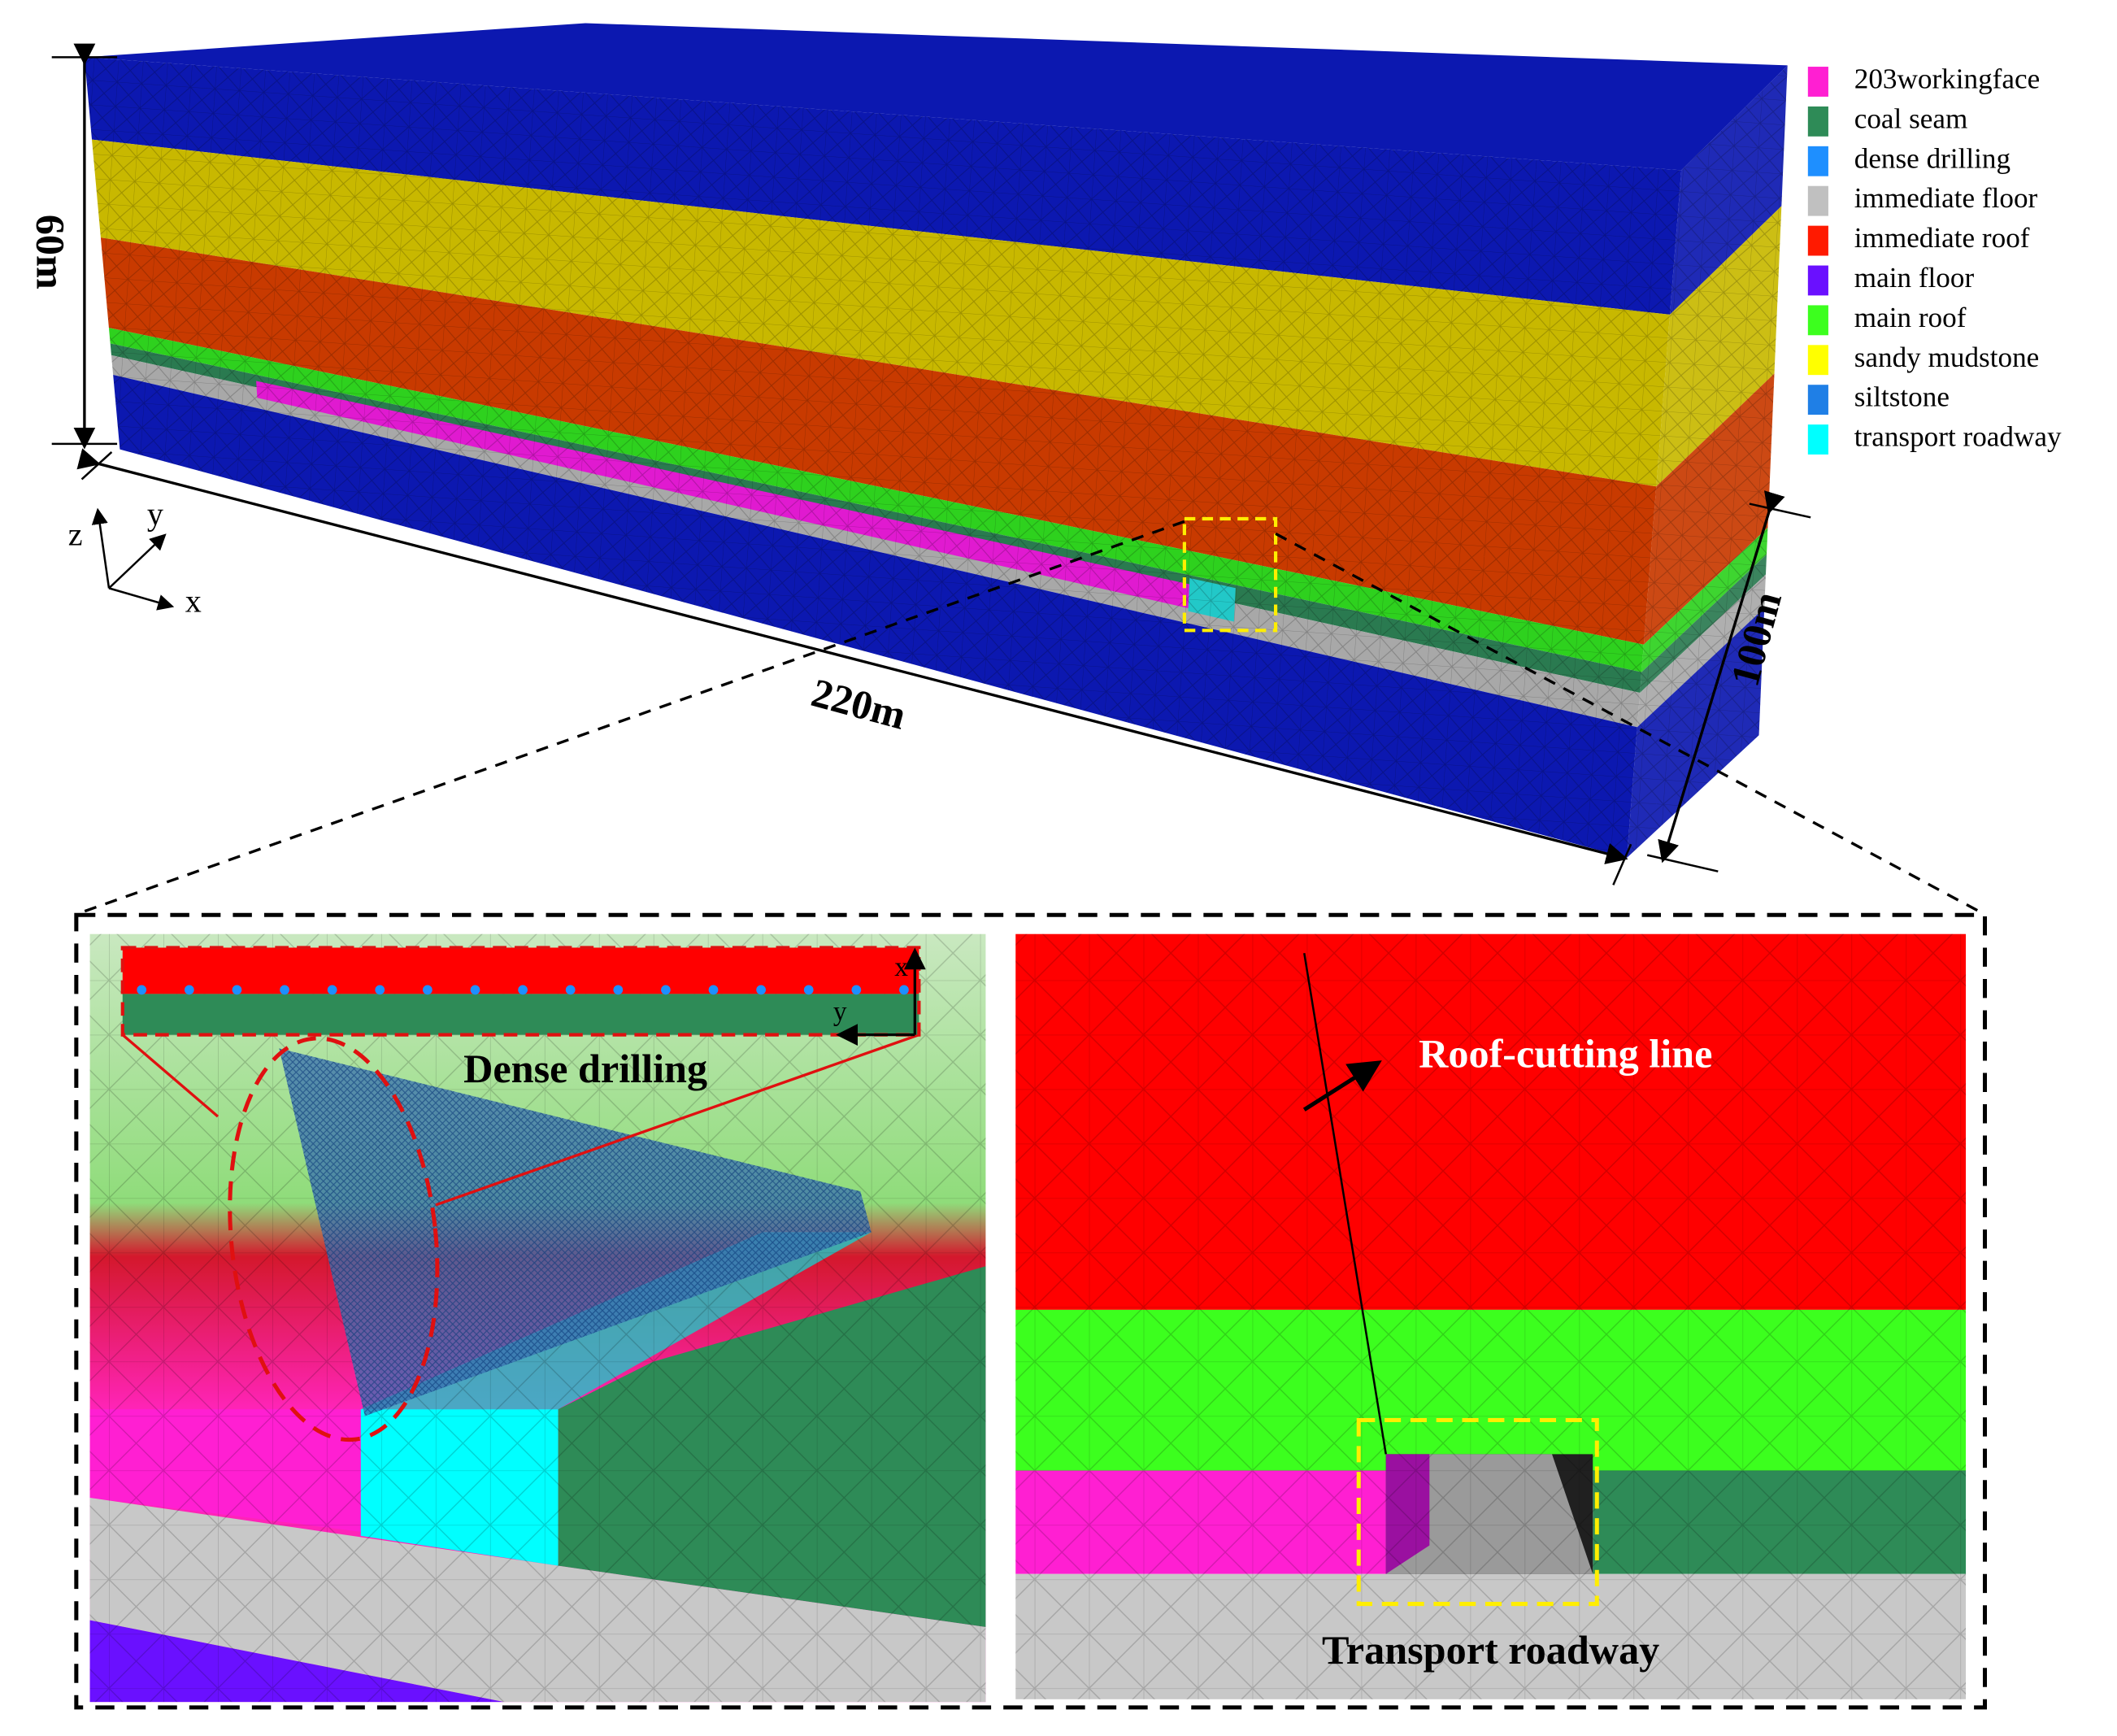 The width and height of the screenshot is (2117, 1736). Describe the element at coordinates (1342, 1086) in the screenshot. I see `arrow` at that location.